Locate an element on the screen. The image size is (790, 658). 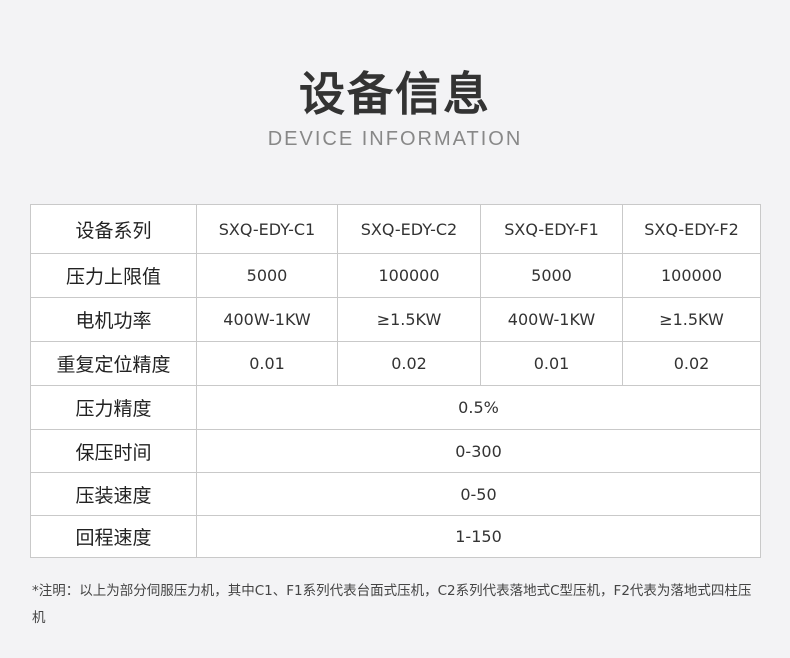
table-row: 压力精度 0.5% is located at coordinates (395, 407).